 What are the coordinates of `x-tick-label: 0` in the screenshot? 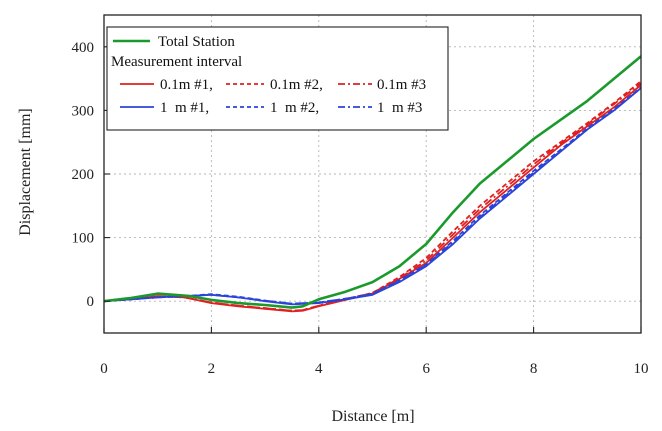 It's located at (104, 369).